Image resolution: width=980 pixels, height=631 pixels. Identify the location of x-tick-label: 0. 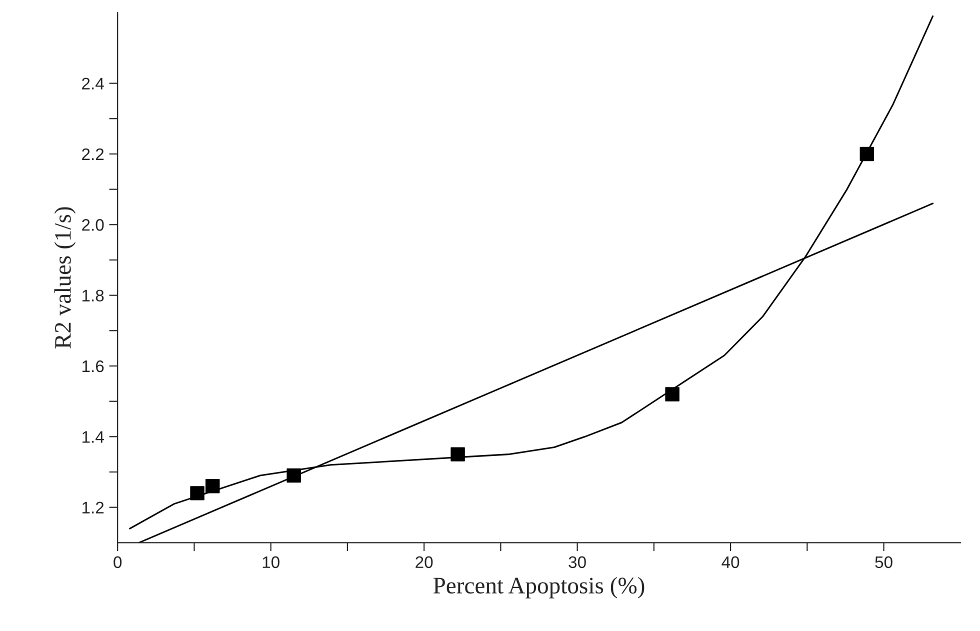
(118, 562).